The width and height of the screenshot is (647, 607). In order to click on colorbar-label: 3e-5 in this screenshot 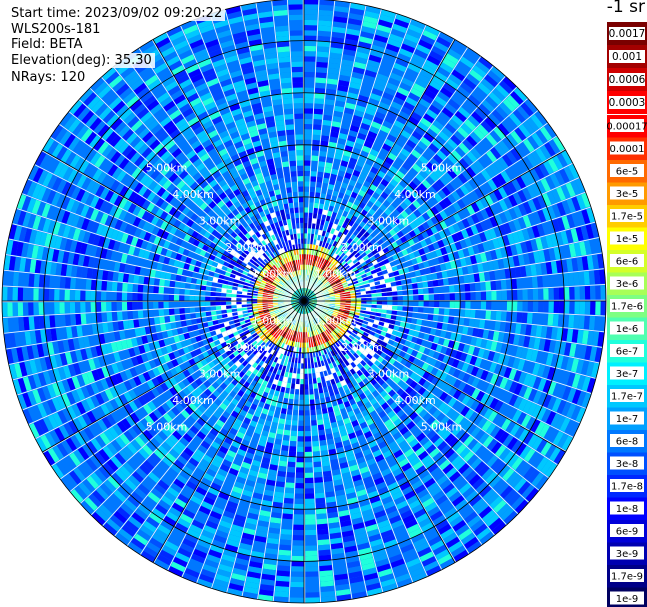, I will do `click(627, 194)`.